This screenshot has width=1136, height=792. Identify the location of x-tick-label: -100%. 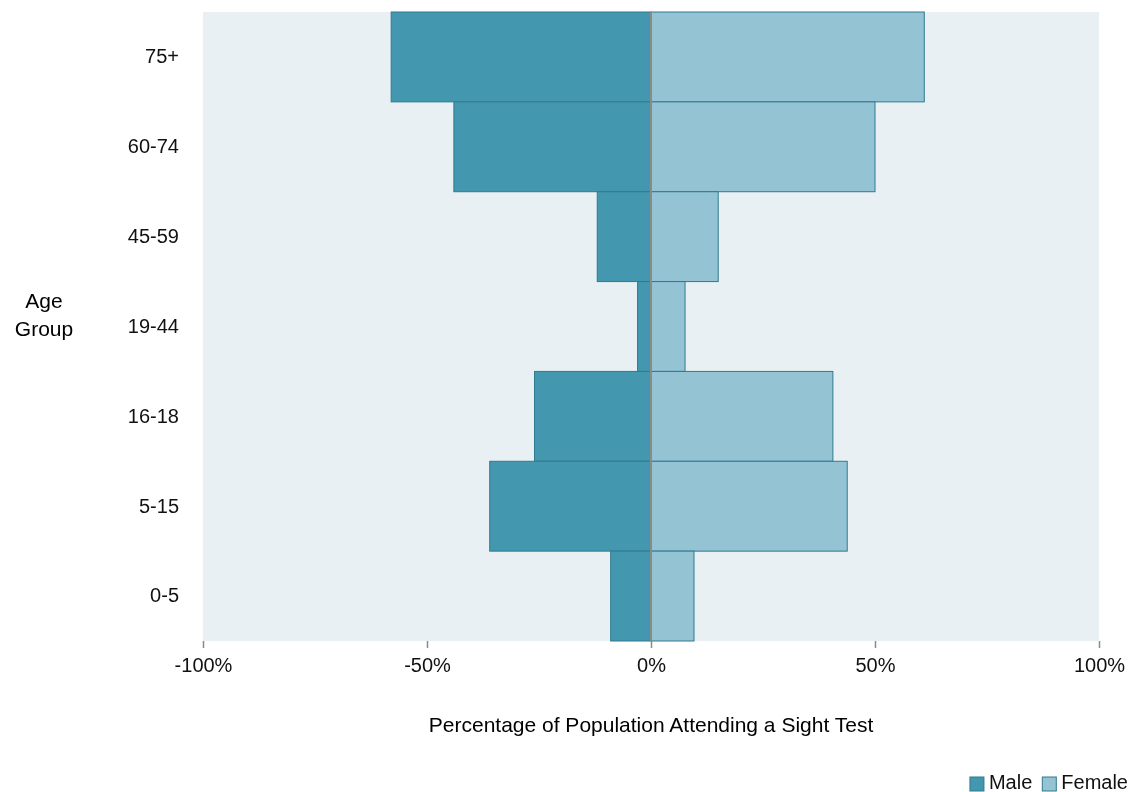
(203, 665).